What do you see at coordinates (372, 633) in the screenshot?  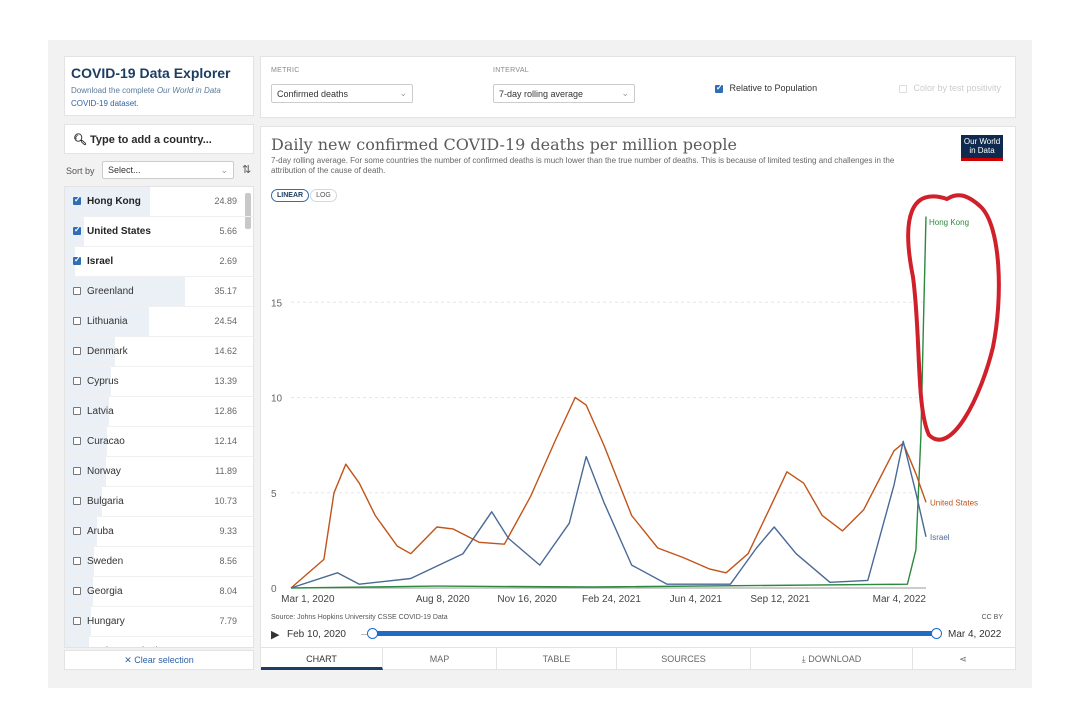 I see `timeline-start-handle` at bounding box center [372, 633].